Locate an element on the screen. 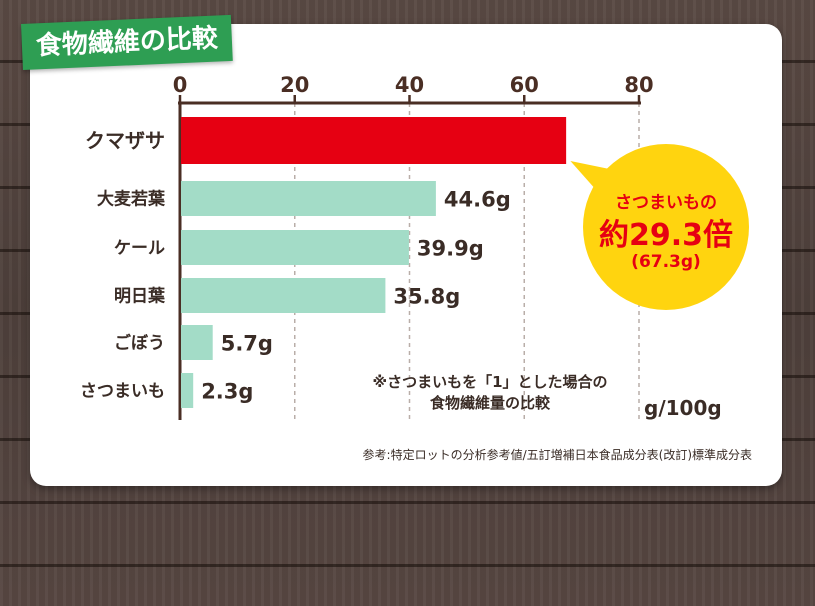  category-label: ごぼう is located at coordinates (139, 343).